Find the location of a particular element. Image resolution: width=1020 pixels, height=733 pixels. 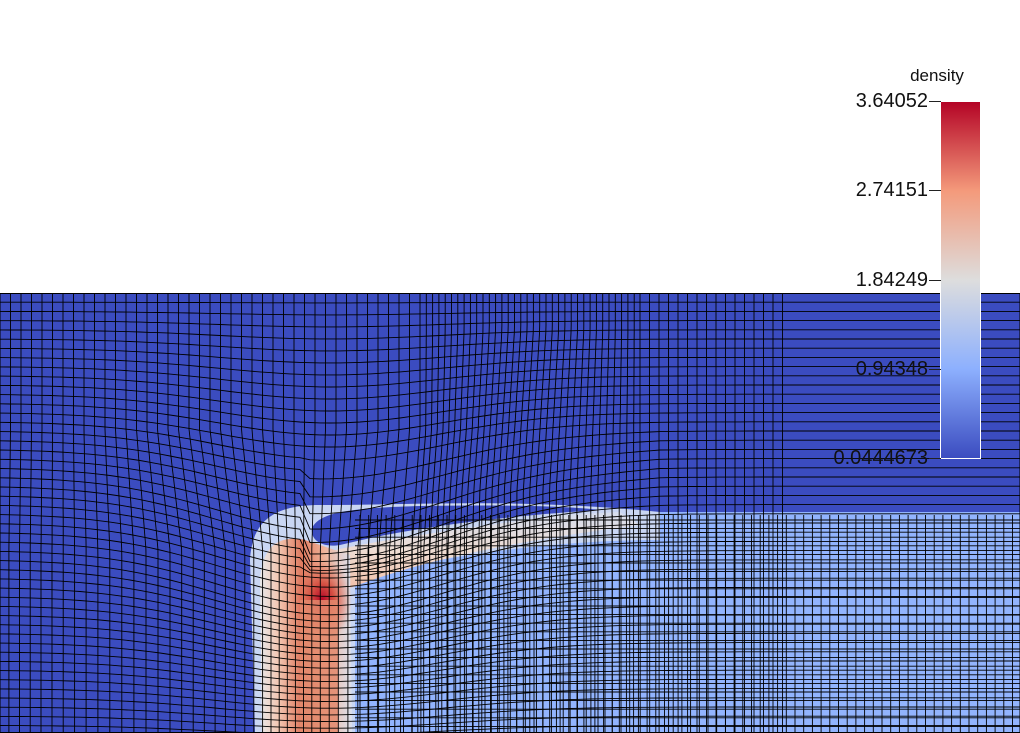

scalar-bar is located at coordinates (960, 280).